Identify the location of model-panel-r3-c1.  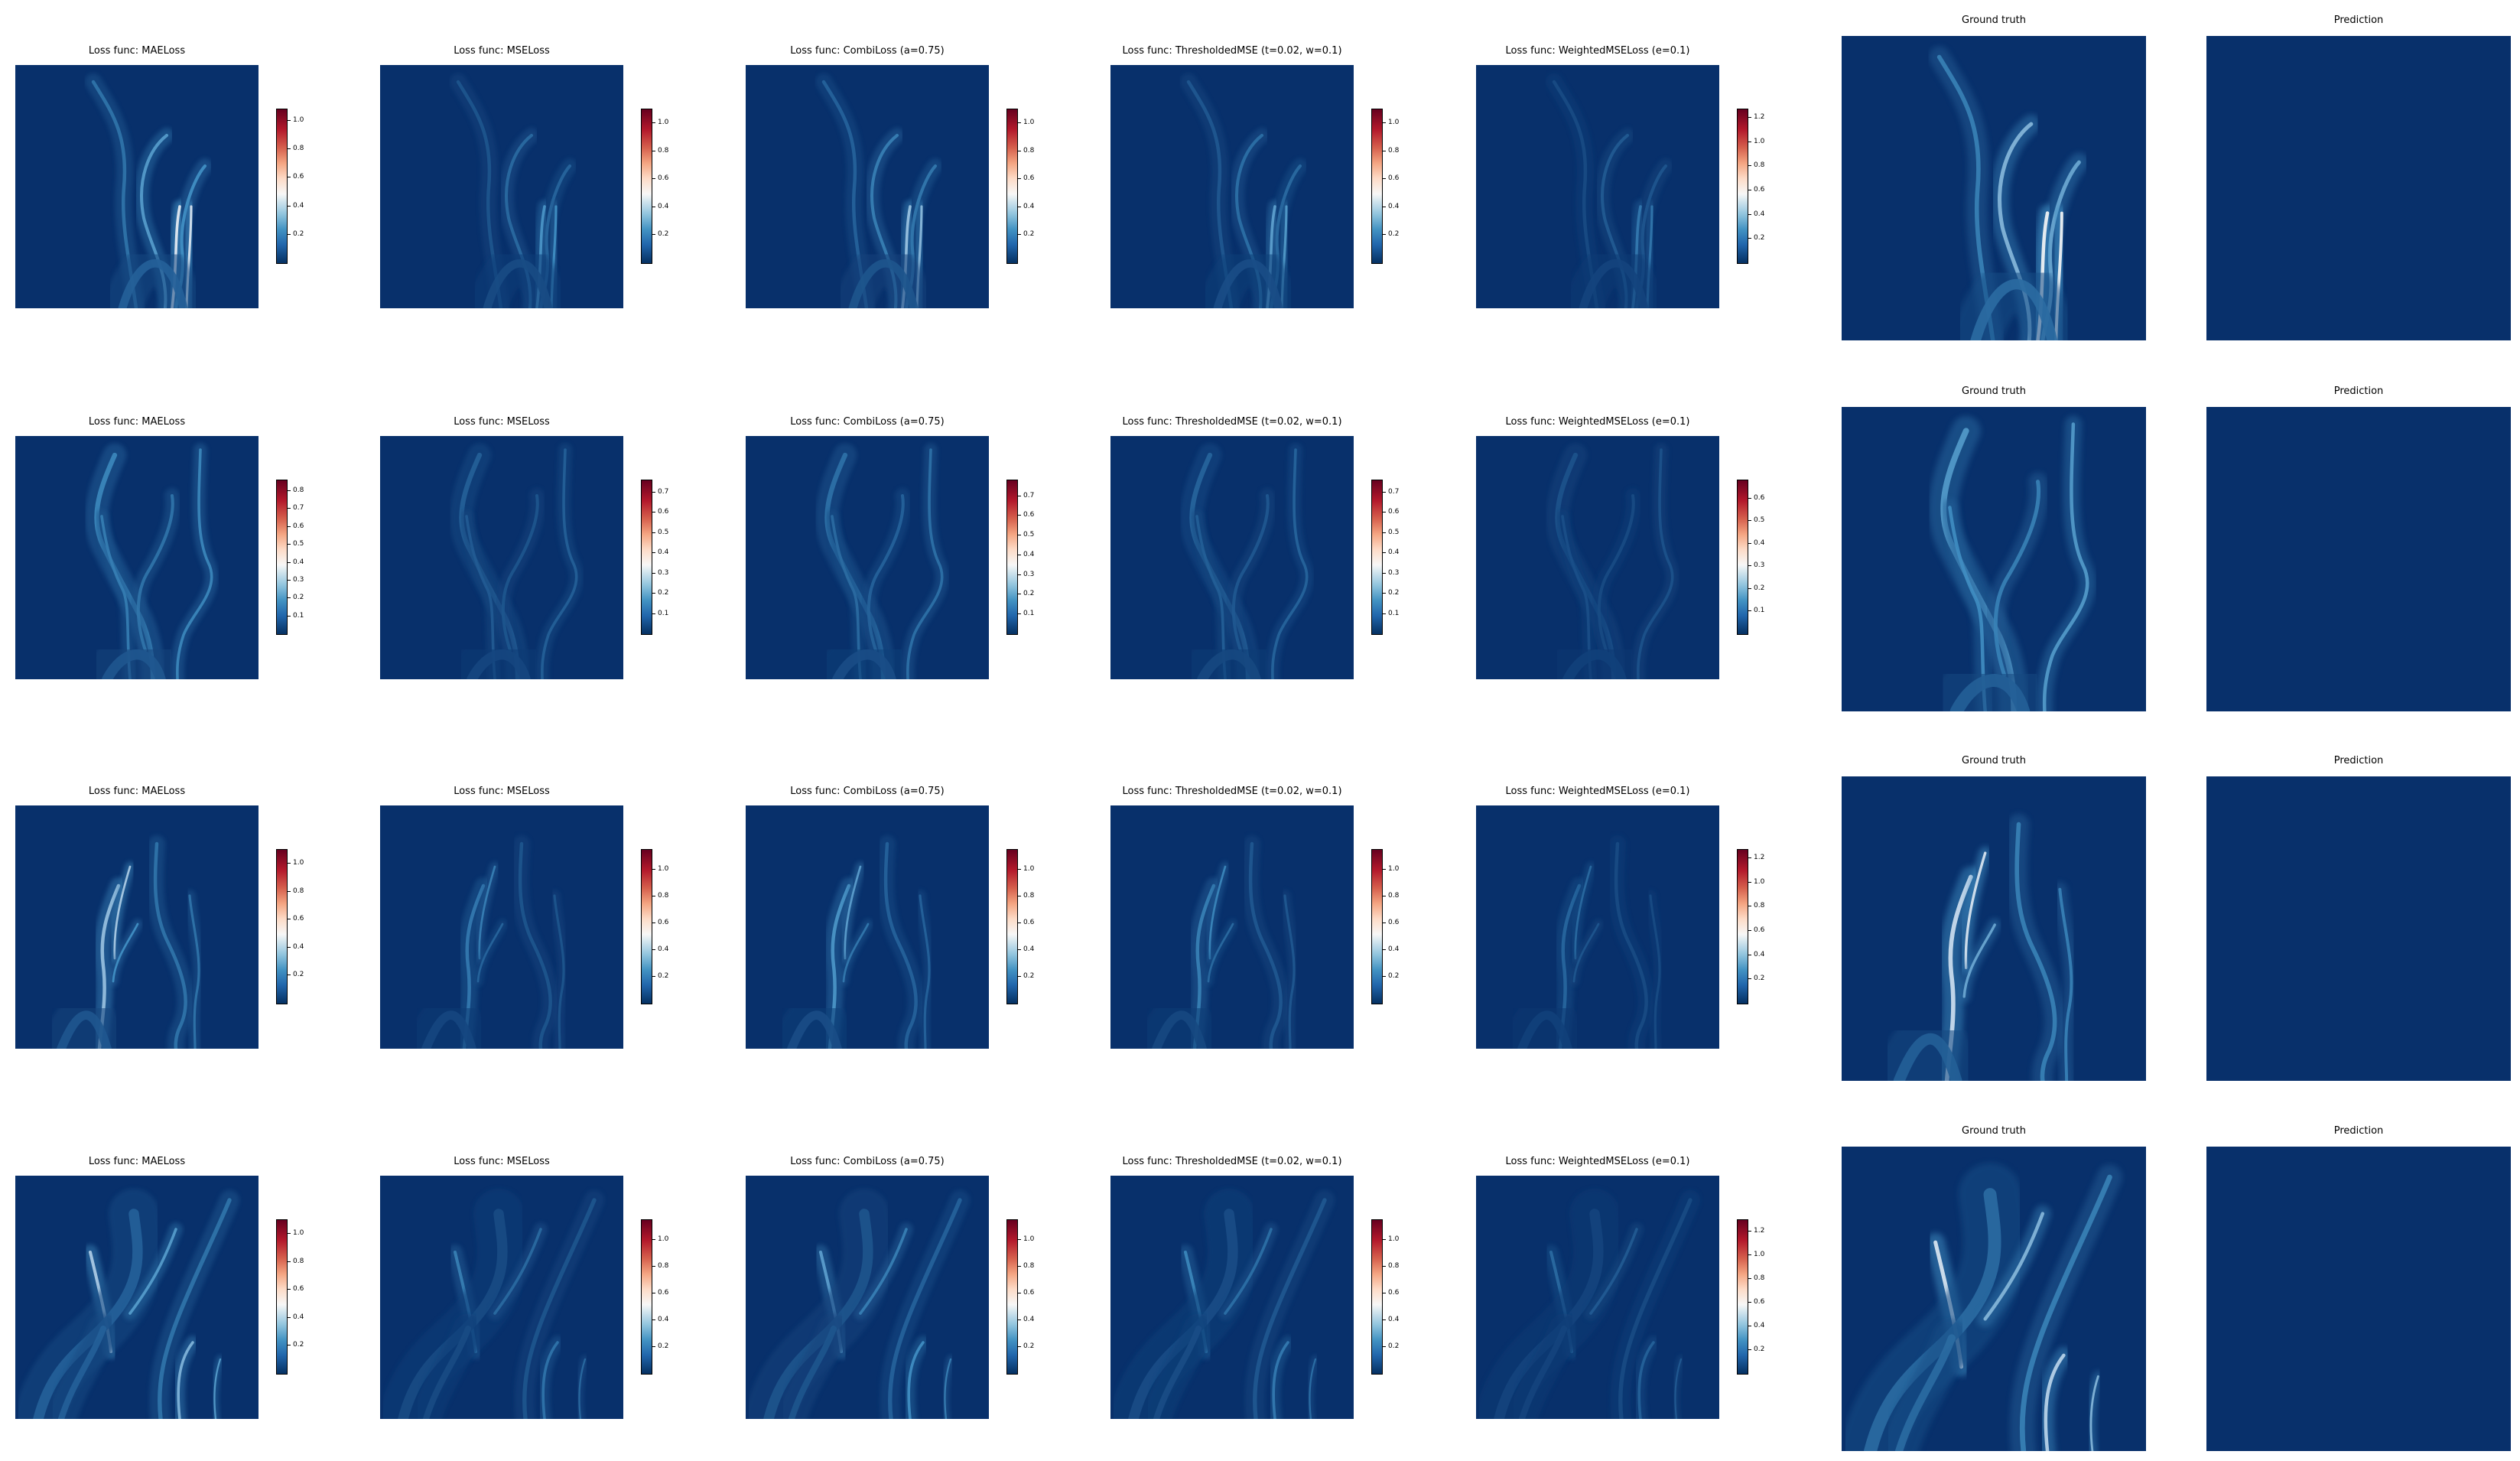
(502, 1297).